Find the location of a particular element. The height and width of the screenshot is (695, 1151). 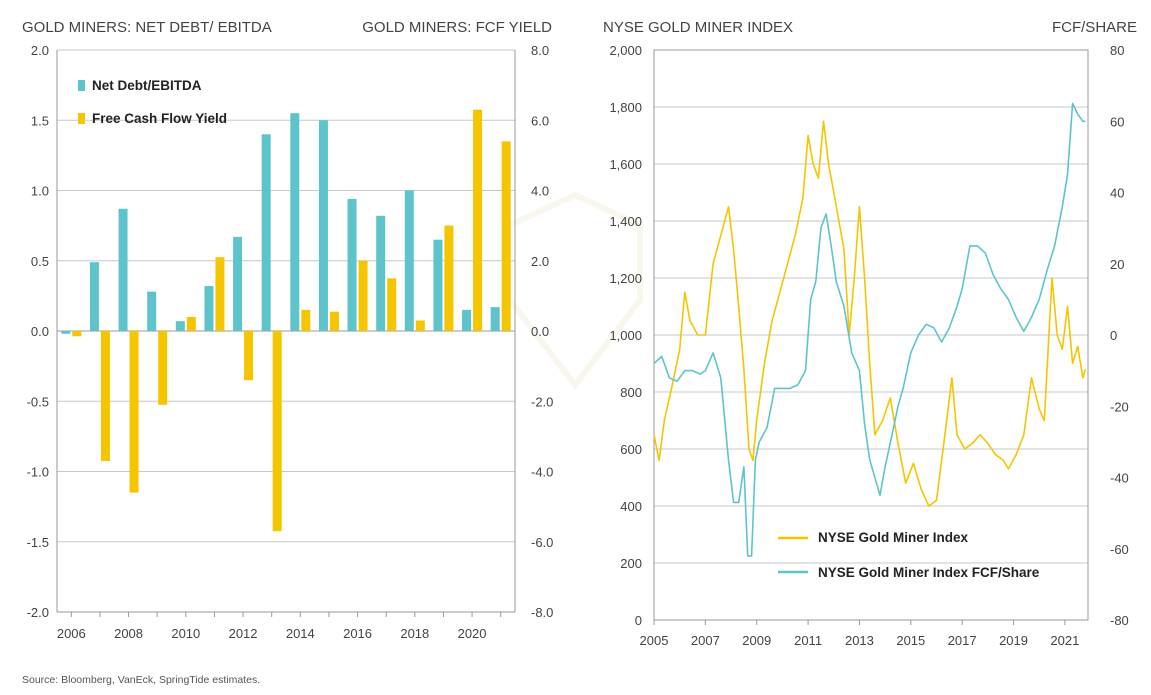

bar-free-cash-flow-yield-2015 is located at coordinates (334, 321).